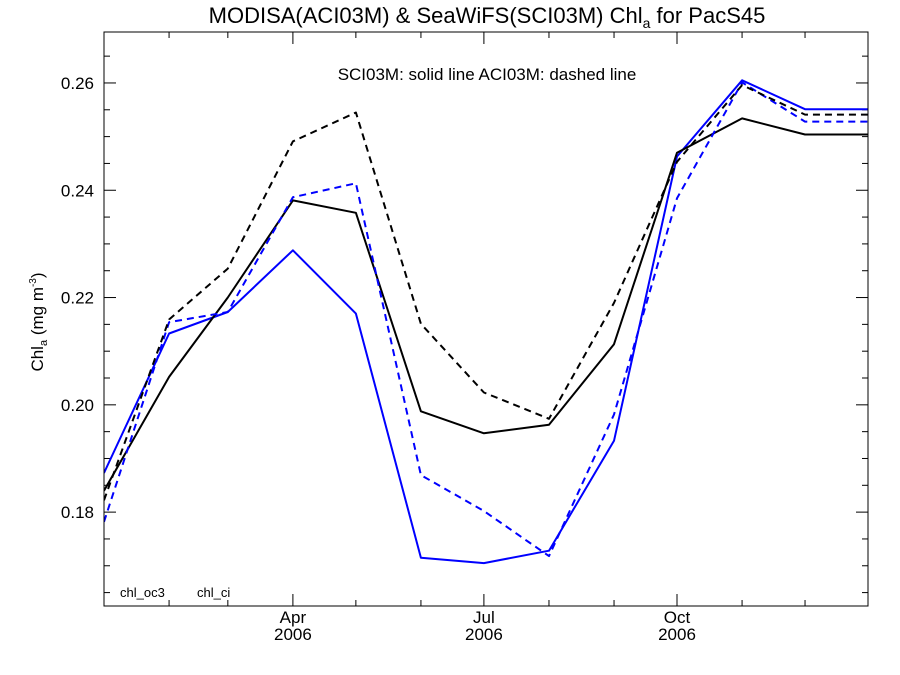 The width and height of the screenshot is (900, 675). Describe the element at coordinates (77, 298) in the screenshot. I see `y-tick-label: 0.22` at that location.